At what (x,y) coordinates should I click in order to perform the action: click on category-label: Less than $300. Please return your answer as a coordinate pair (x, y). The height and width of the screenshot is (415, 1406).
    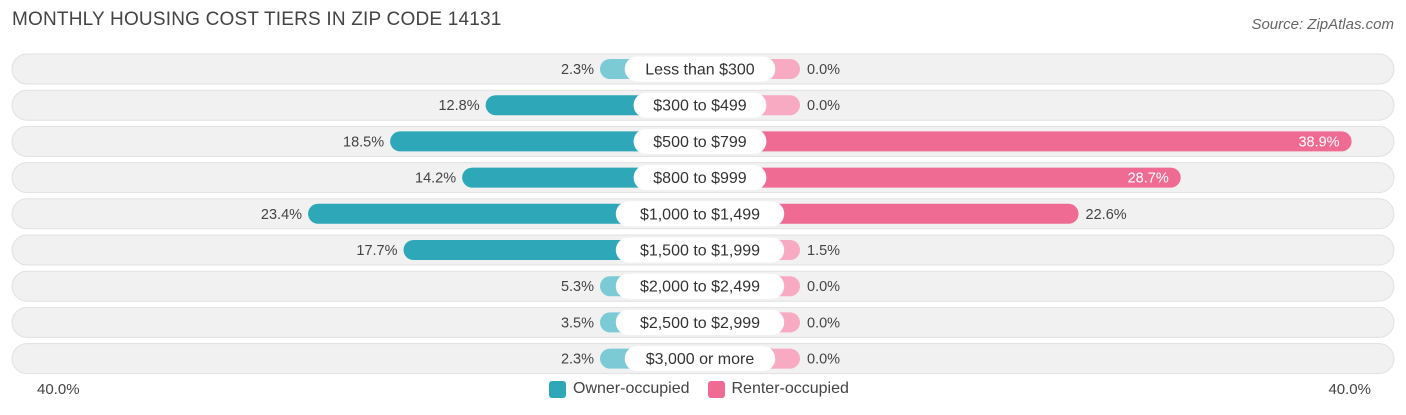
    Looking at the image, I should click on (700, 70).